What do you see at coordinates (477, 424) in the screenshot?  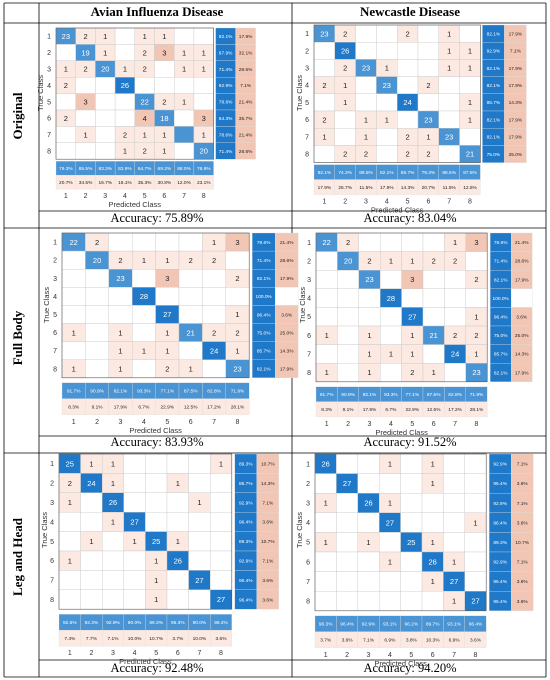 I see `x-tick-label: 8` at bounding box center [477, 424].